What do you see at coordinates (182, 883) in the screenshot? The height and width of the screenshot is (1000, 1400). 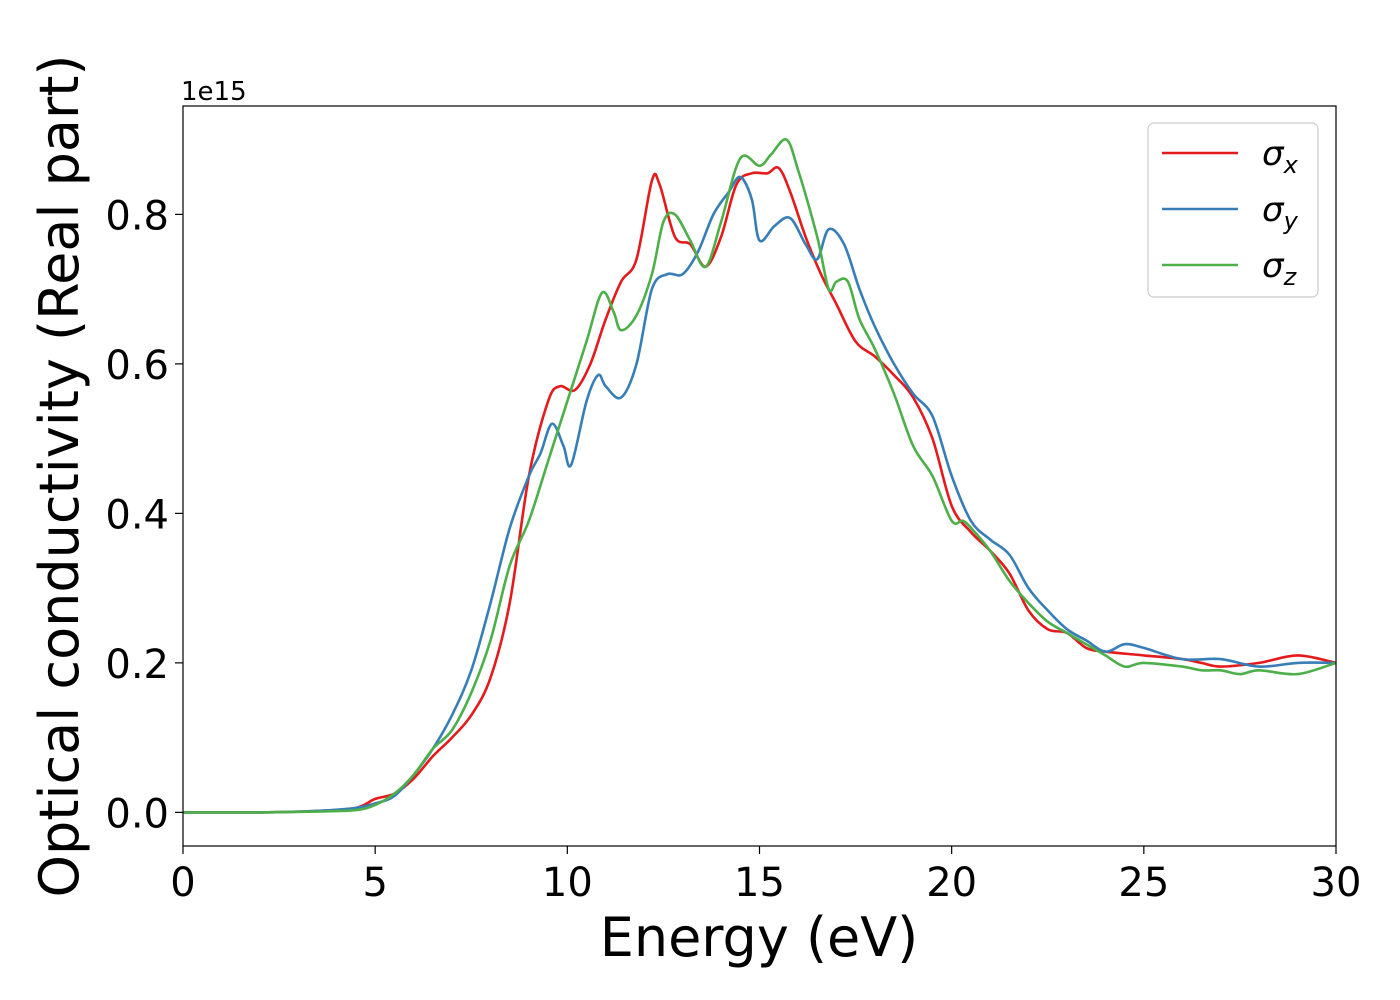 I see `x-tick-label: 0` at bounding box center [182, 883].